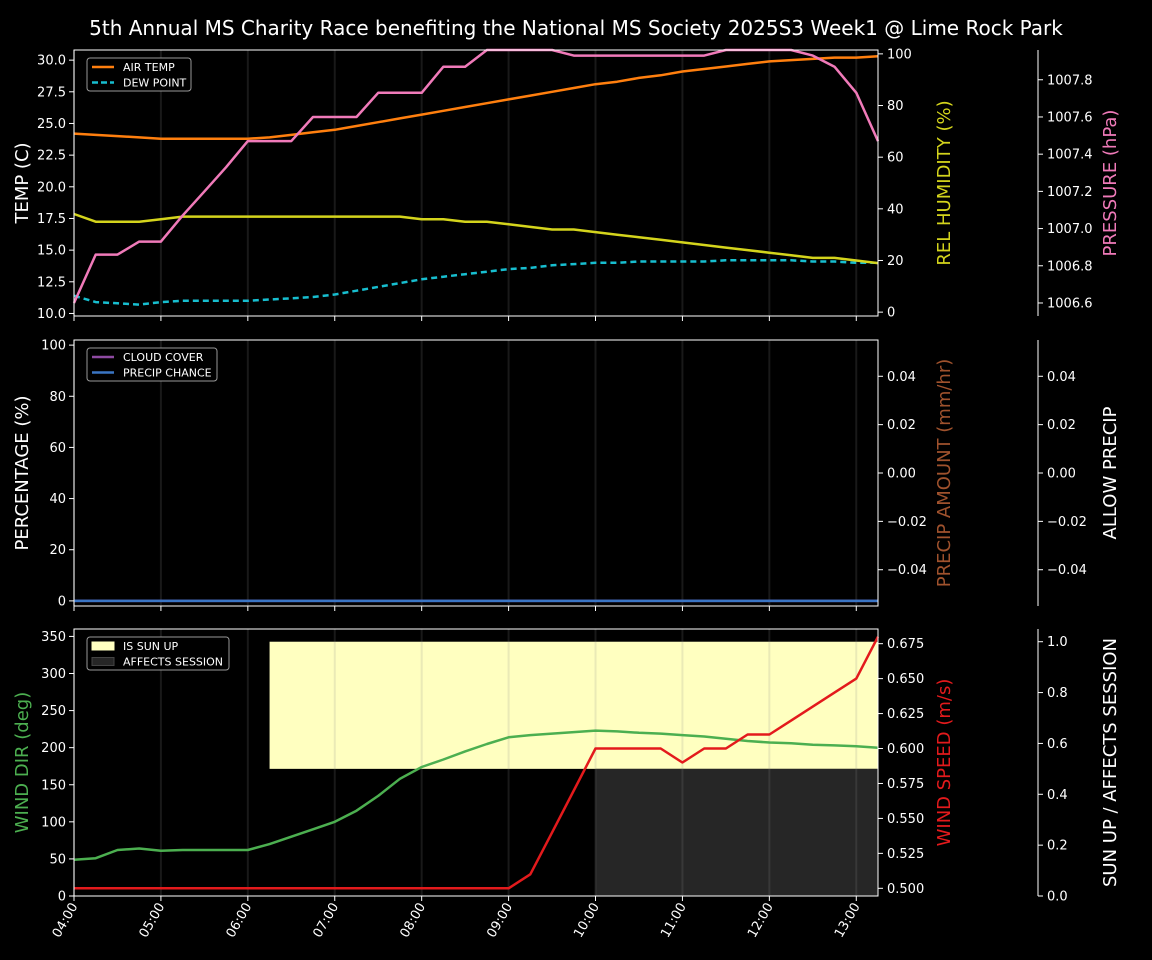 Image resolution: width=1152 pixels, height=960 pixels. Describe the element at coordinates (57, 550) in the screenshot. I see `y-tick-label-left: 20` at that location.